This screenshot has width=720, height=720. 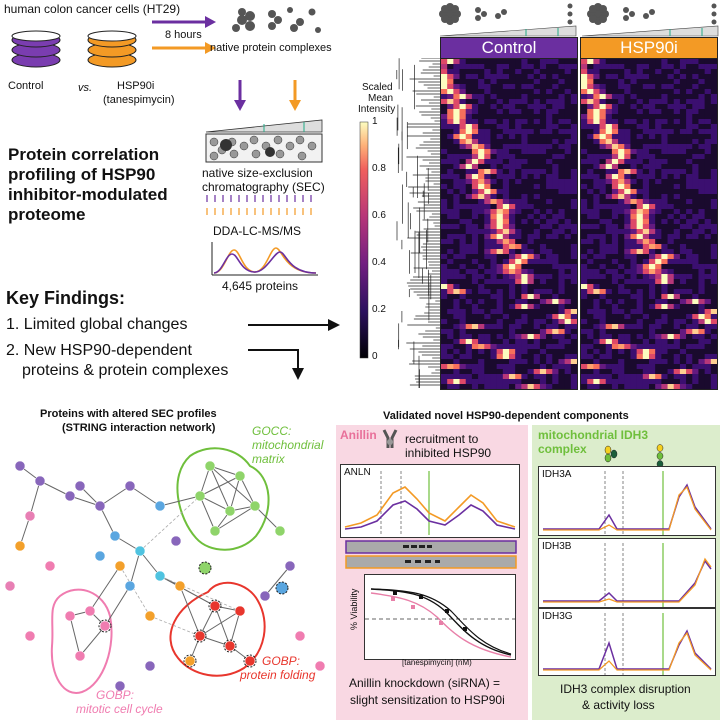 What do you see at coordinates (259, 205) in the screenshot?
I see `fraction-arrows` at bounding box center [259, 205].